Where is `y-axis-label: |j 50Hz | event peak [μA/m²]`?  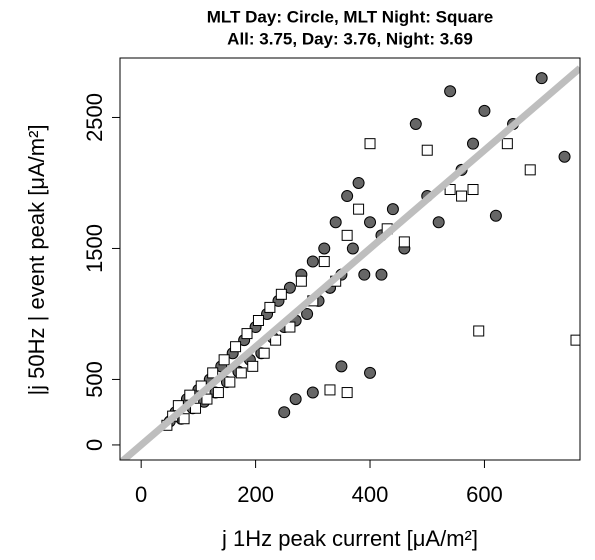
y-axis-label: |j 50Hz | event peak [μA/m²] is located at coordinates (36, 259).